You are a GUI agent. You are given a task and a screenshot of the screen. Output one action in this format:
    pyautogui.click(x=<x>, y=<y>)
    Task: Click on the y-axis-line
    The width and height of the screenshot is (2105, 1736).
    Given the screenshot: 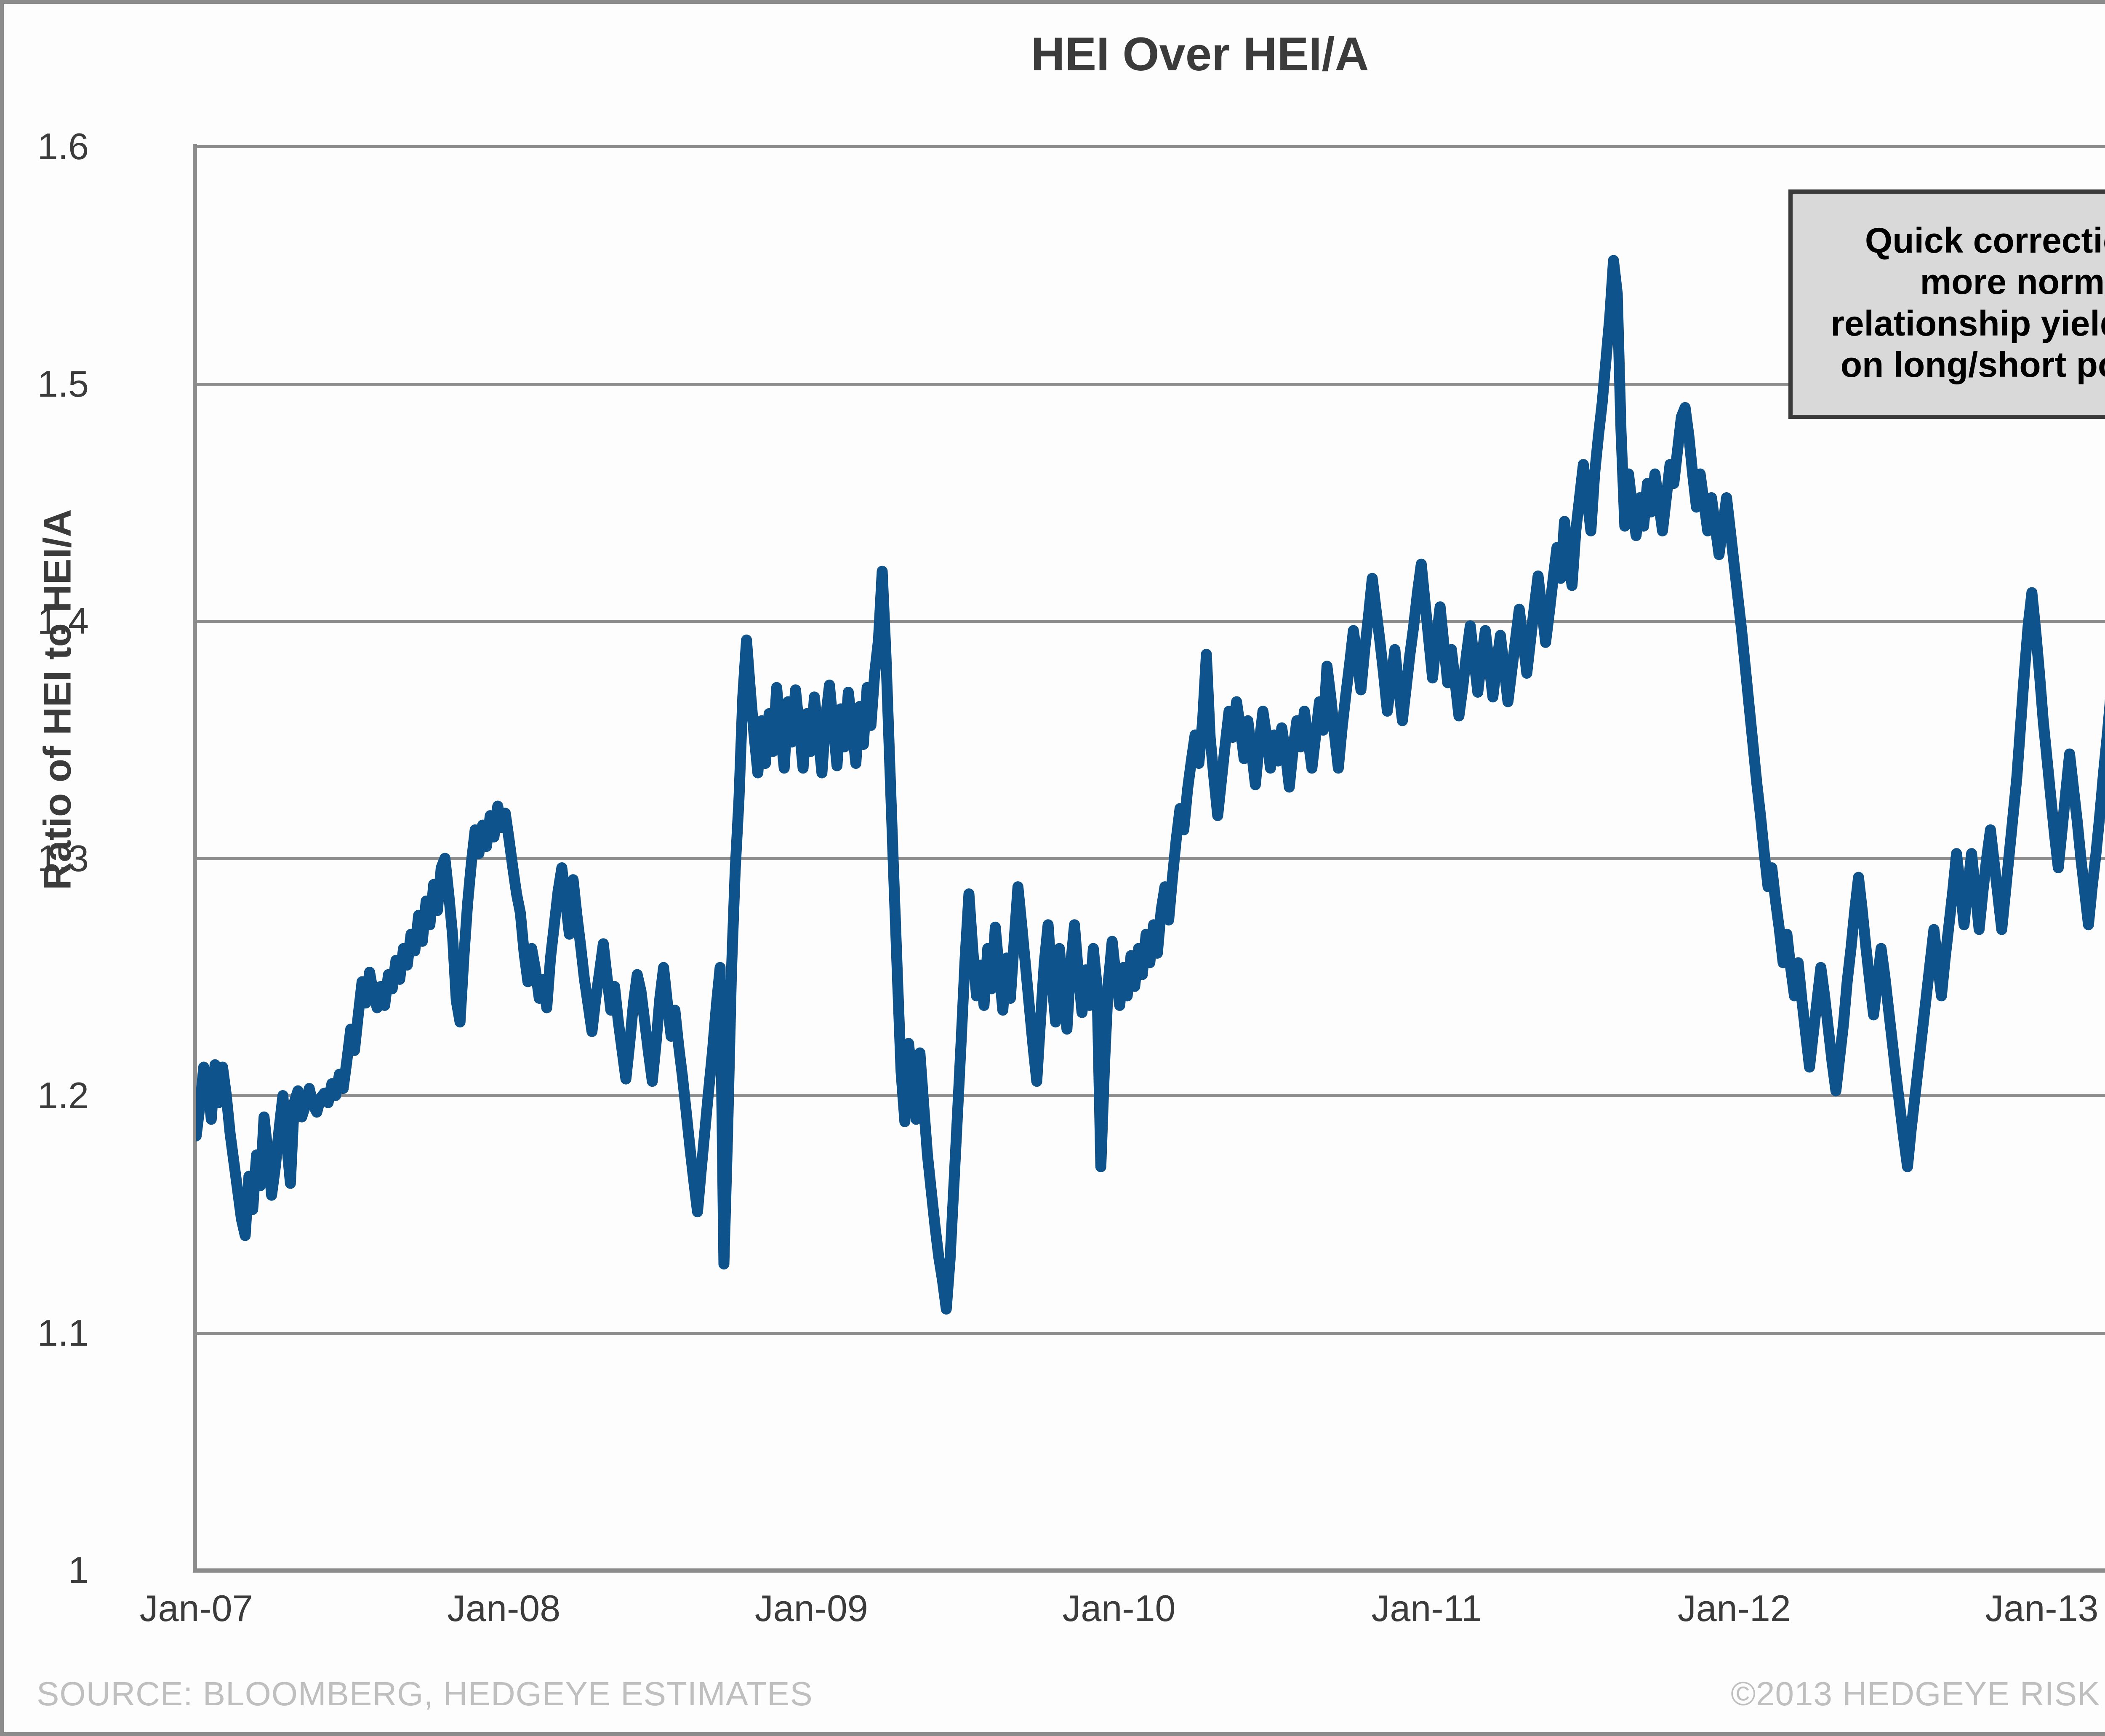 What is the action you would take?
    pyautogui.click(x=195, y=858)
    